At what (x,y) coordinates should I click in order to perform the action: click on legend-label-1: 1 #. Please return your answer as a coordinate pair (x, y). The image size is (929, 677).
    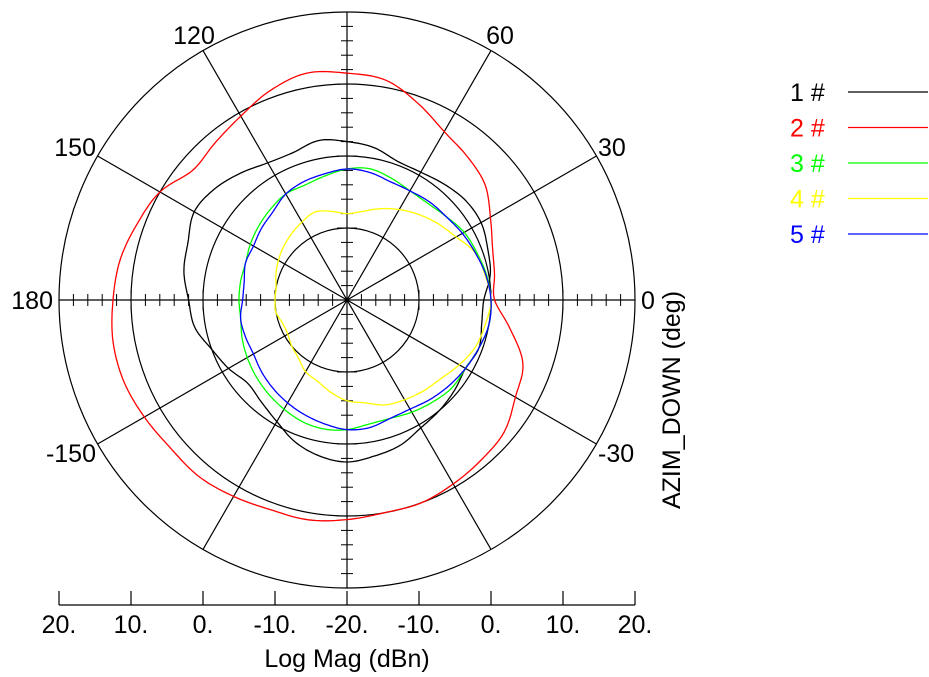
    Looking at the image, I should click on (807, 93).